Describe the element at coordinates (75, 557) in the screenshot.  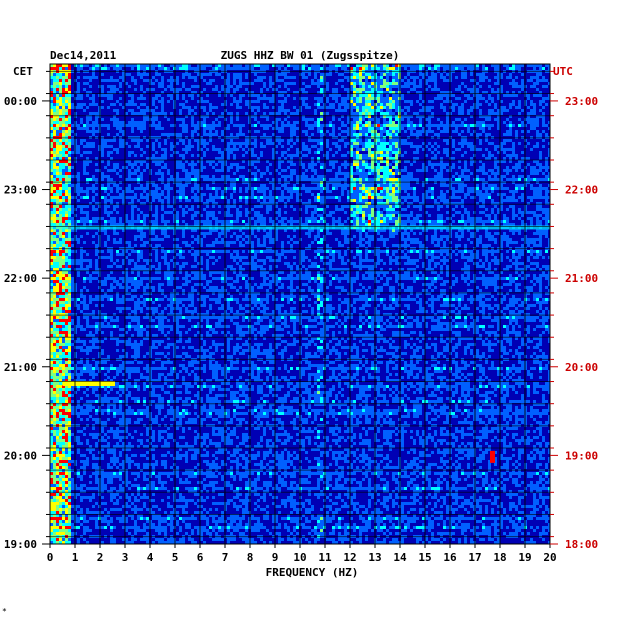
I see `x-tick-label: 1` at that location.